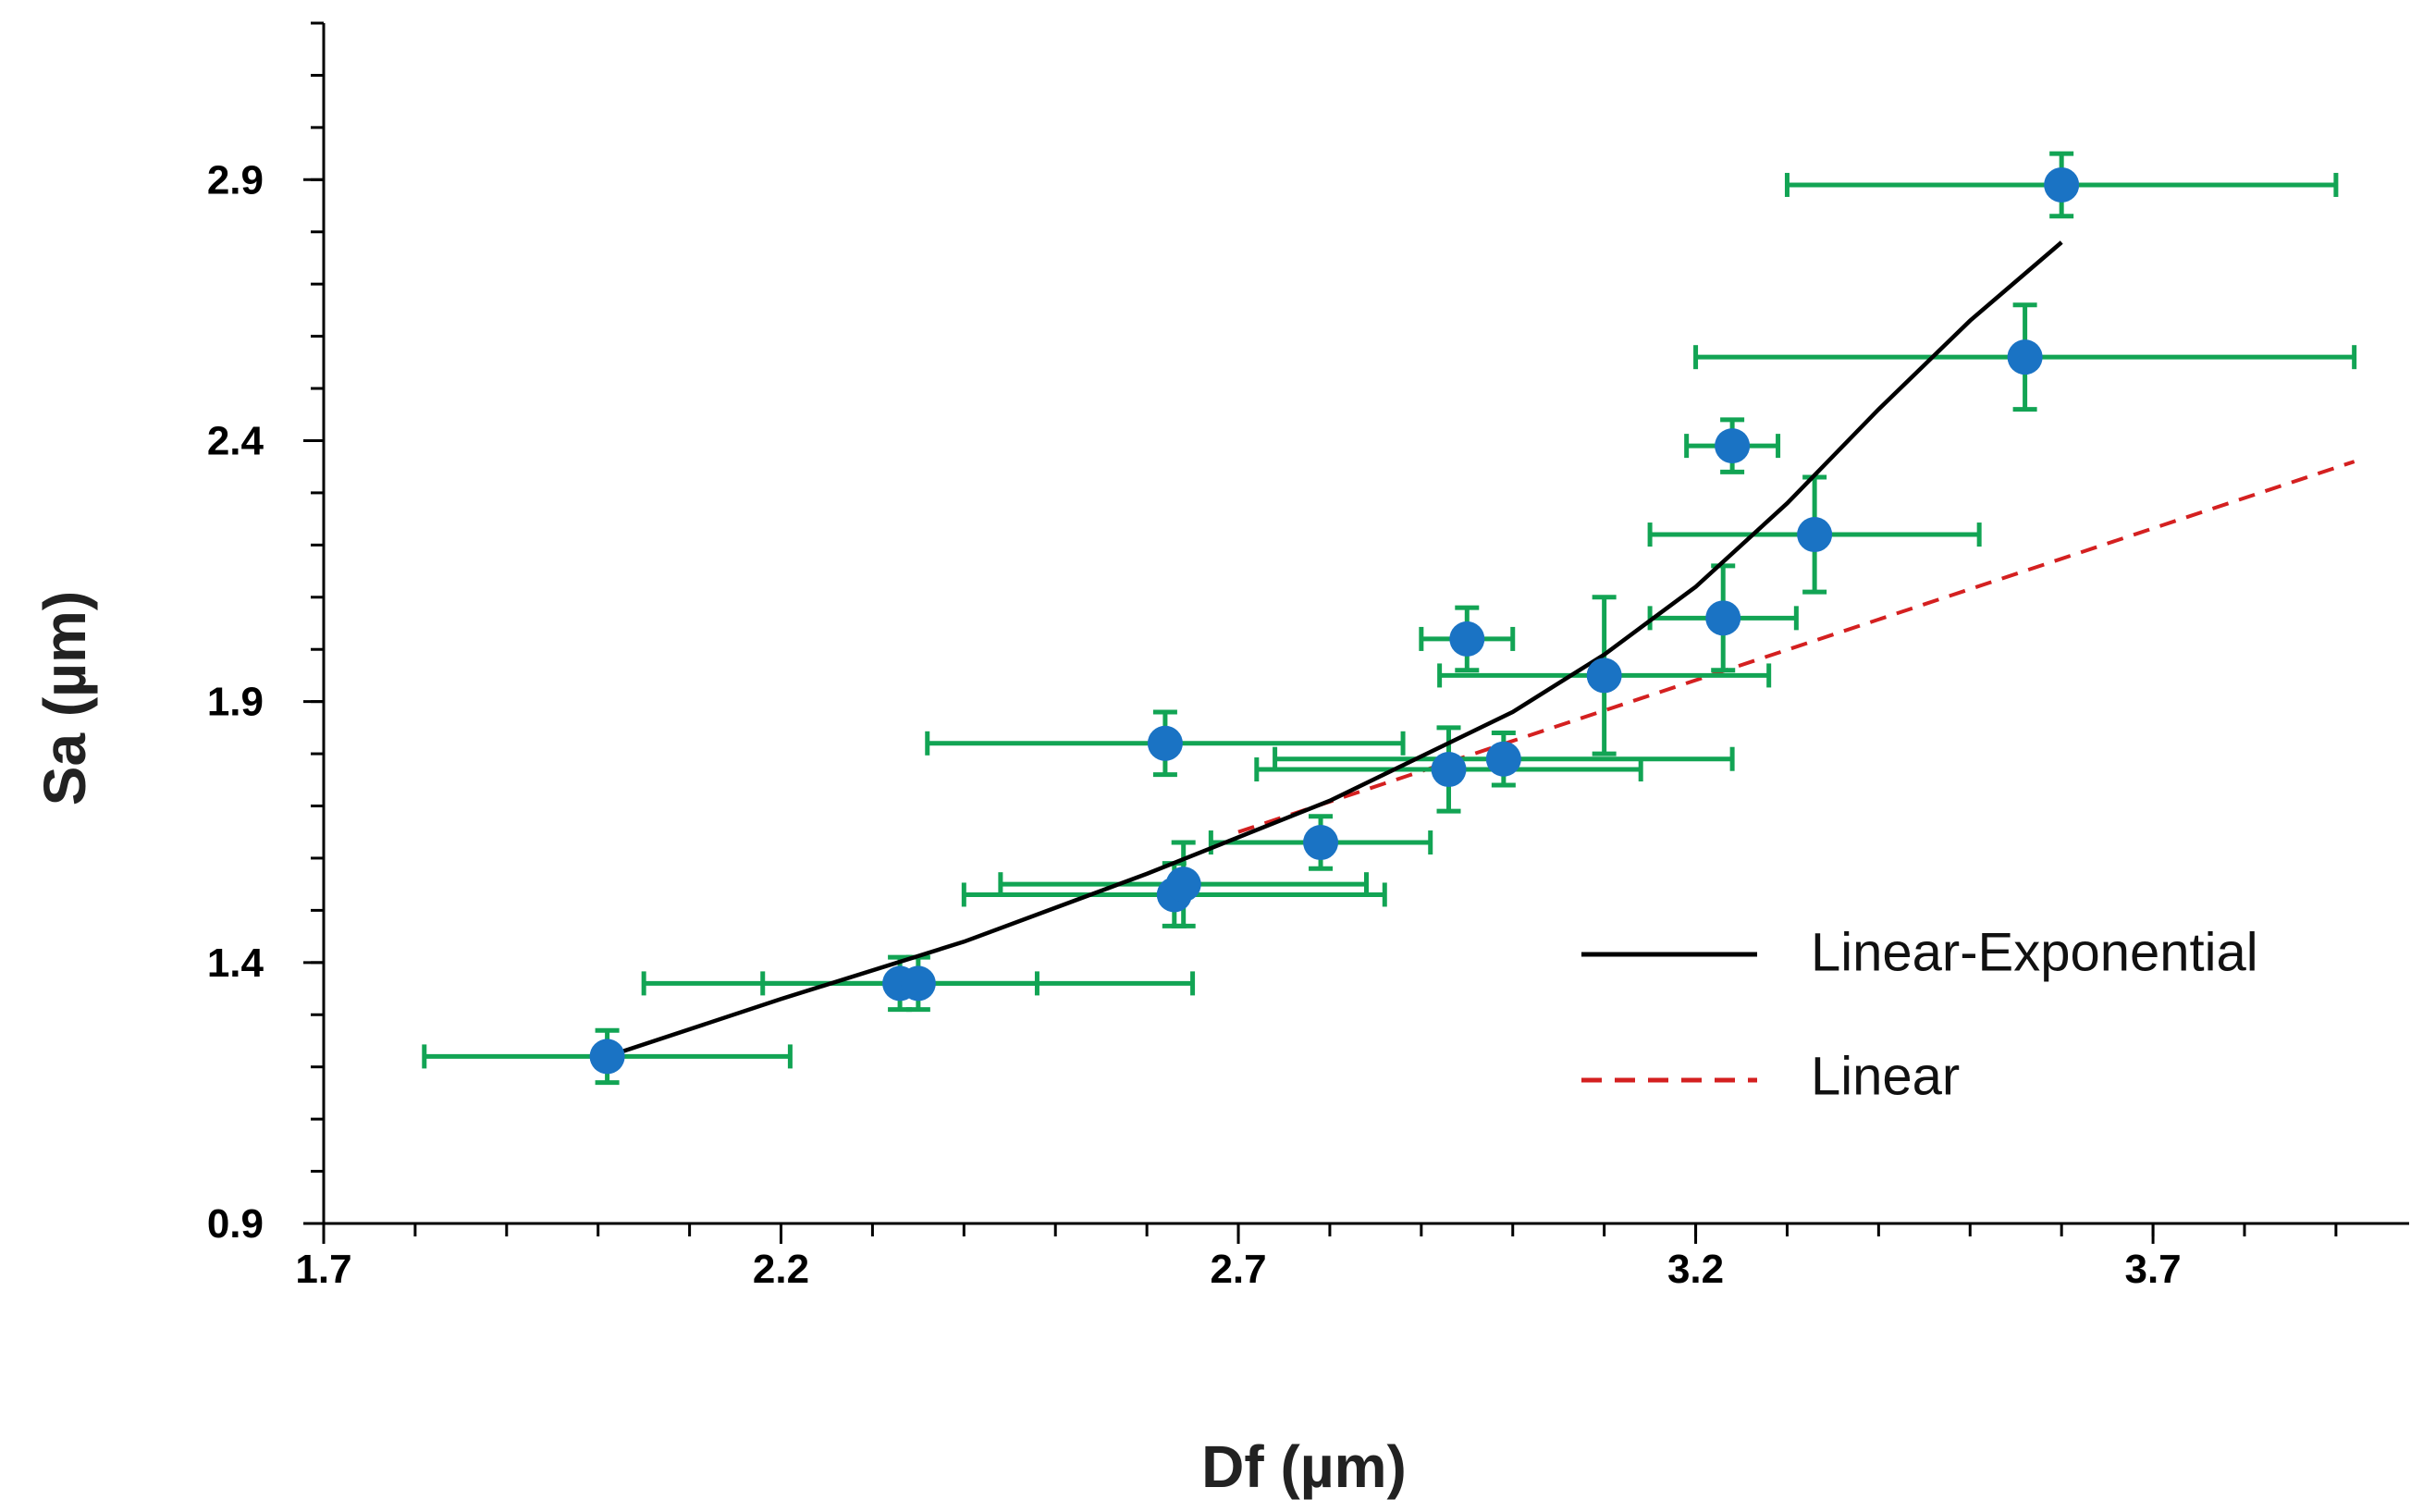 The height and width of the screenshot is (1512, 2423). What do you see at coordinates (236, 180) in the screenshot?
I see `y-tick-label: 2.9` at bounding box center [236, 180].